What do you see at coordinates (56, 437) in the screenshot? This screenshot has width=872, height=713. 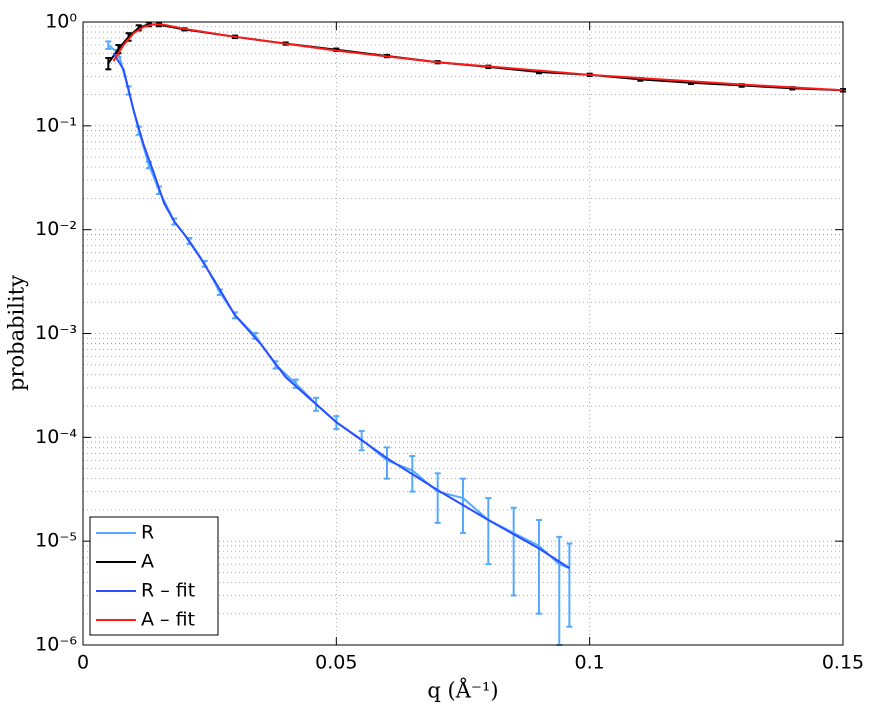 I see `y-tick-label: 10⁻⁴` at bounding box center [56, 437].